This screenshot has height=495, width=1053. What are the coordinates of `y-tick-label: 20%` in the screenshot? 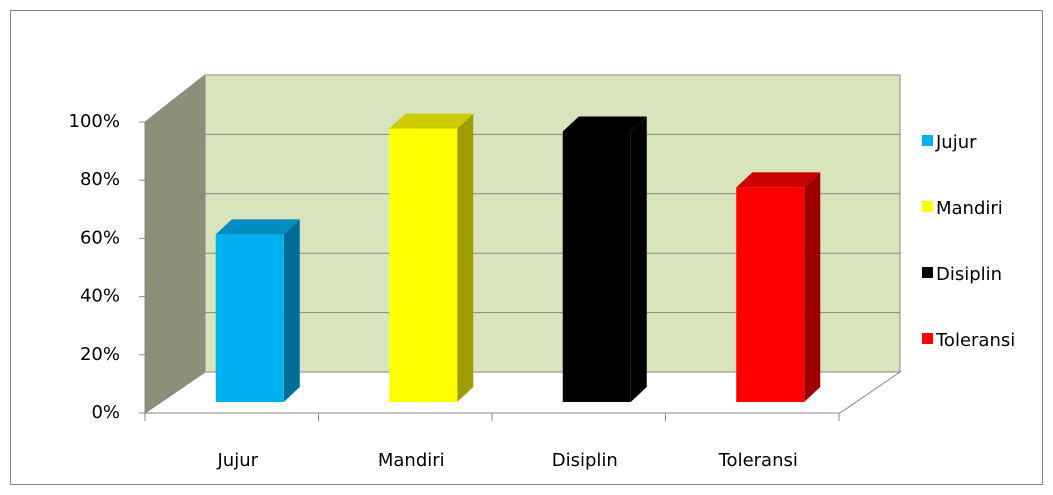 It's located at (100, 354).